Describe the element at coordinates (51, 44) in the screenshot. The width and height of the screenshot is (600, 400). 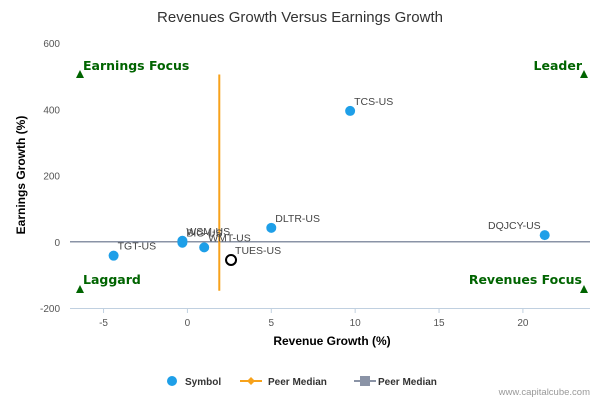
I see `y-tick-label: 600` at that location.